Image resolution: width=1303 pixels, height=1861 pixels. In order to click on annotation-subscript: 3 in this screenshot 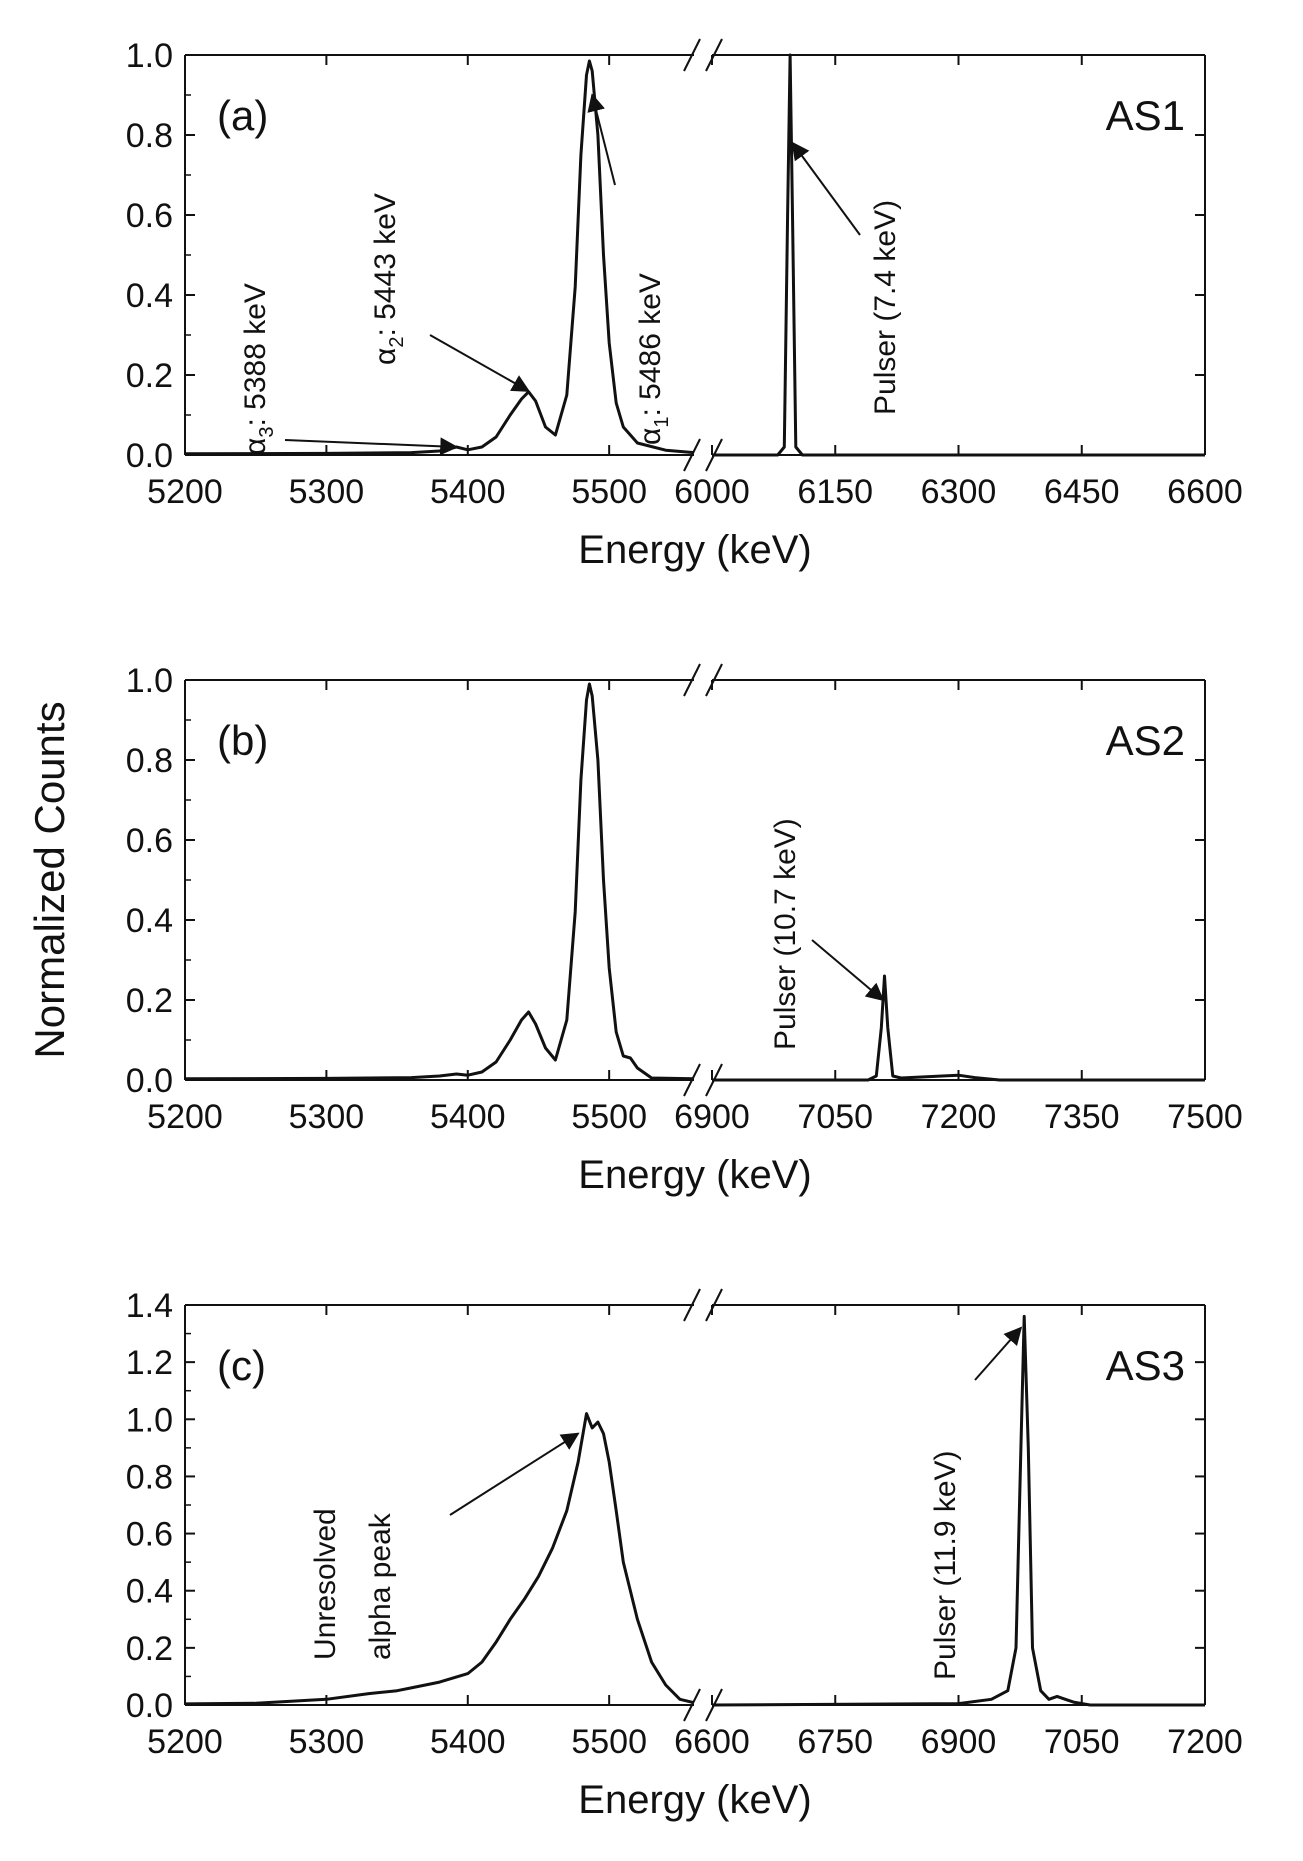, I will do `click(267, 432)`.